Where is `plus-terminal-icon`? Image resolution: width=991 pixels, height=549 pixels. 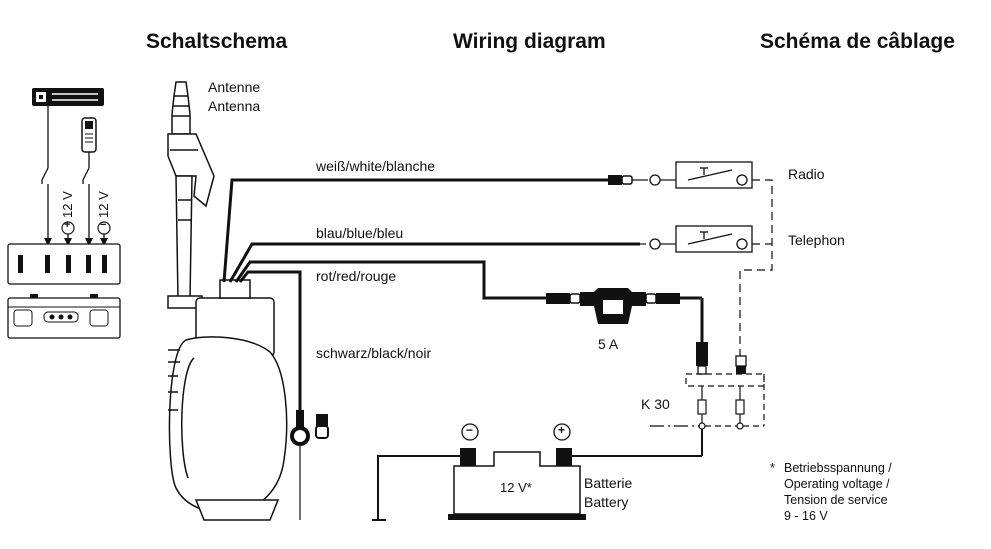 plus-terminal-icon is located at coordinates (68, 228).